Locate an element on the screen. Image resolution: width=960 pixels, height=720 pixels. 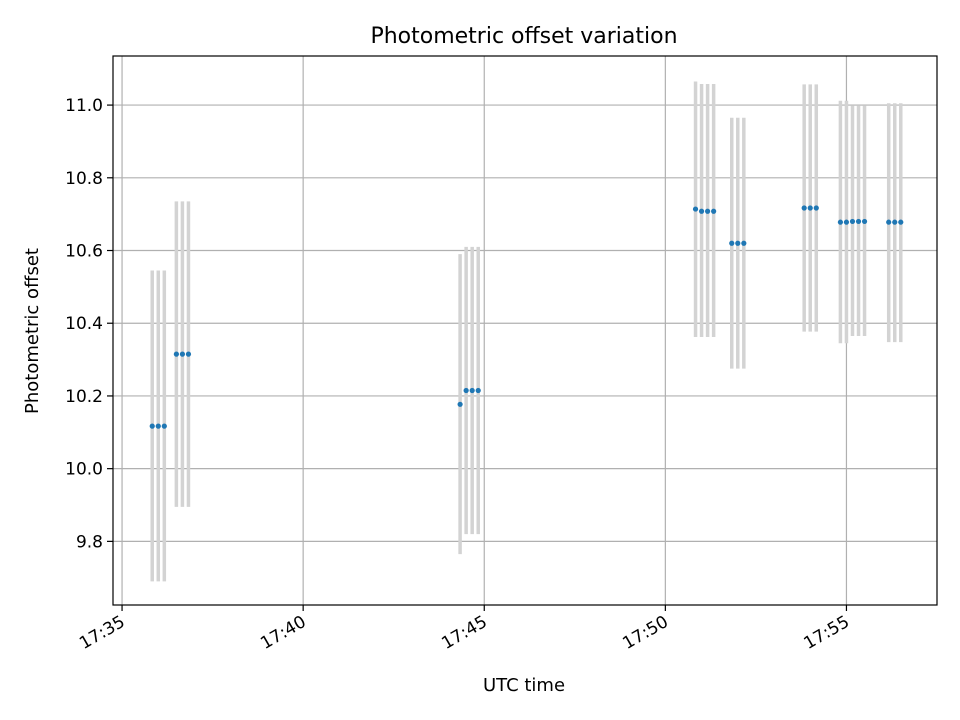
y-tick-label: 10.0 is located at coordinates (84, 470).